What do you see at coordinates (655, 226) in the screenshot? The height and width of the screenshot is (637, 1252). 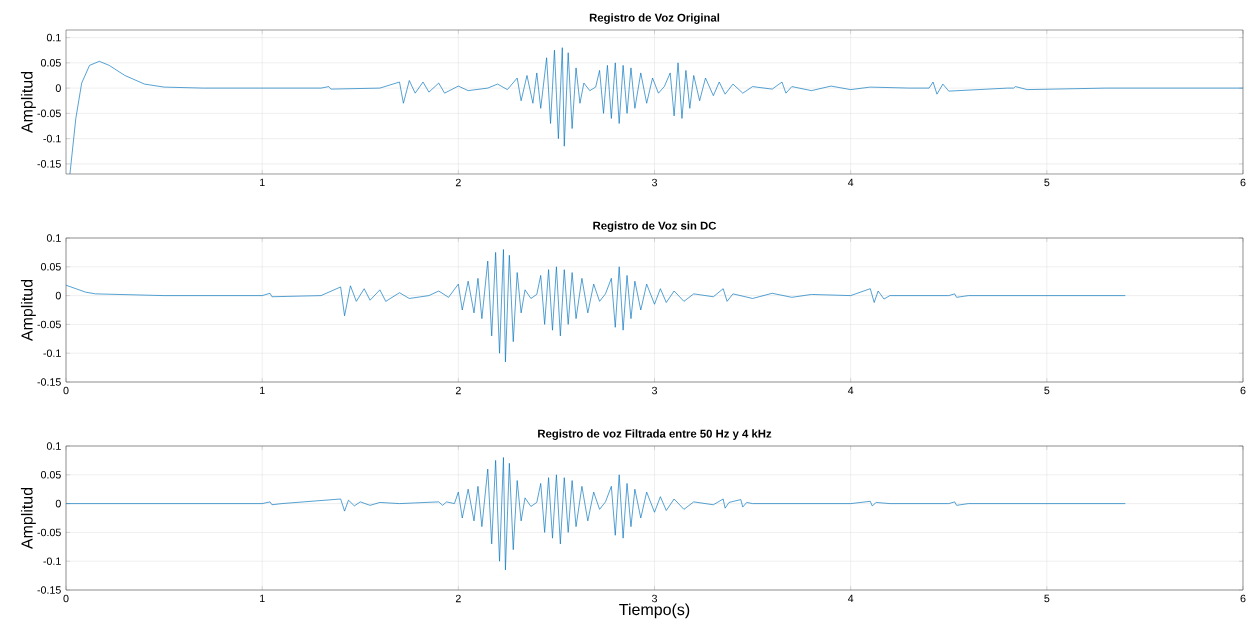 I see `chart-title: Registro de Voz sin DC` at bounding box center [655, 226].